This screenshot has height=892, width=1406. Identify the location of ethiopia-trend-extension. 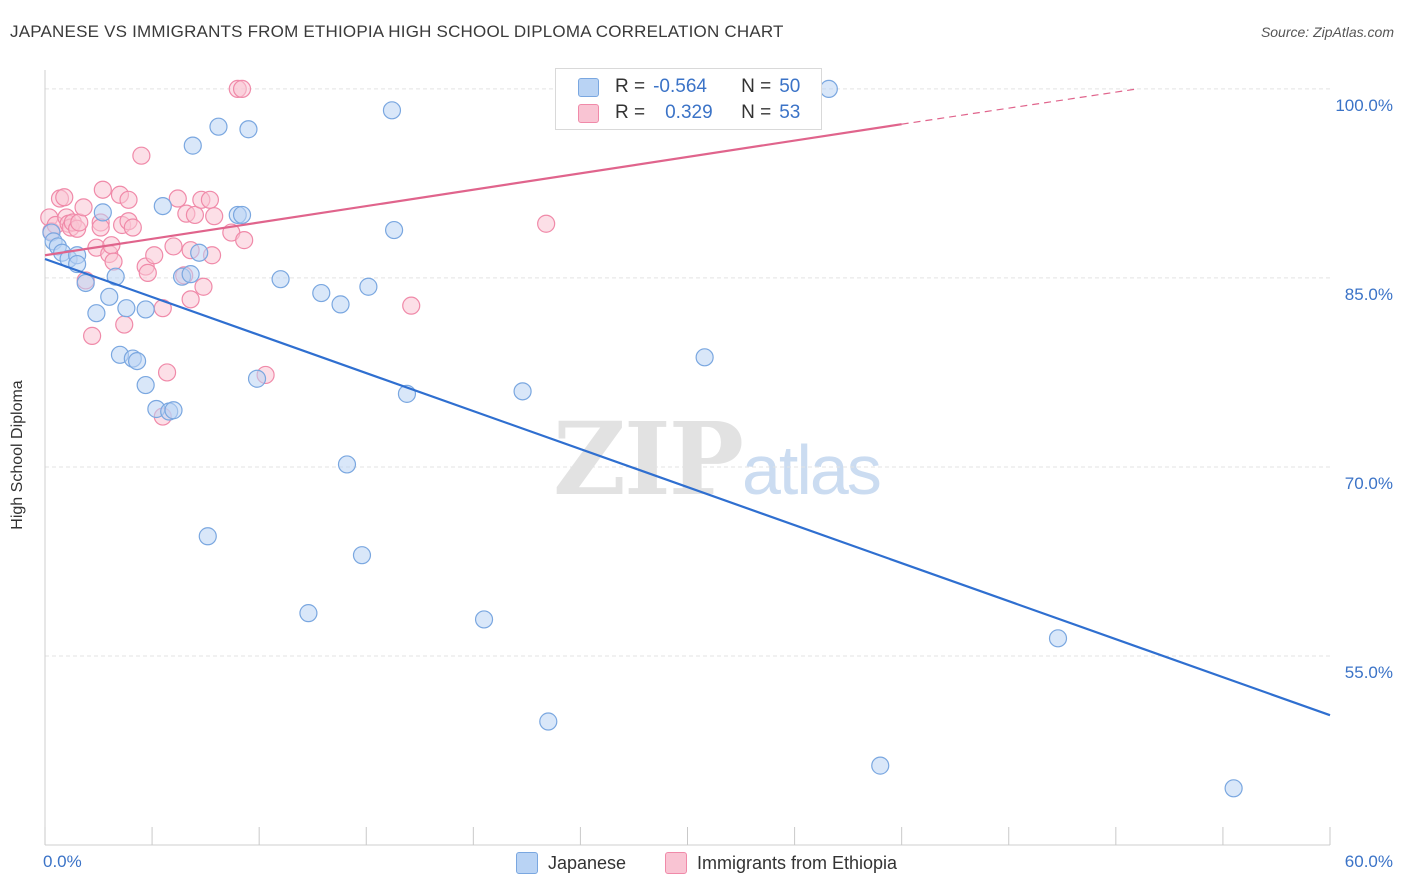
(1019, 106).